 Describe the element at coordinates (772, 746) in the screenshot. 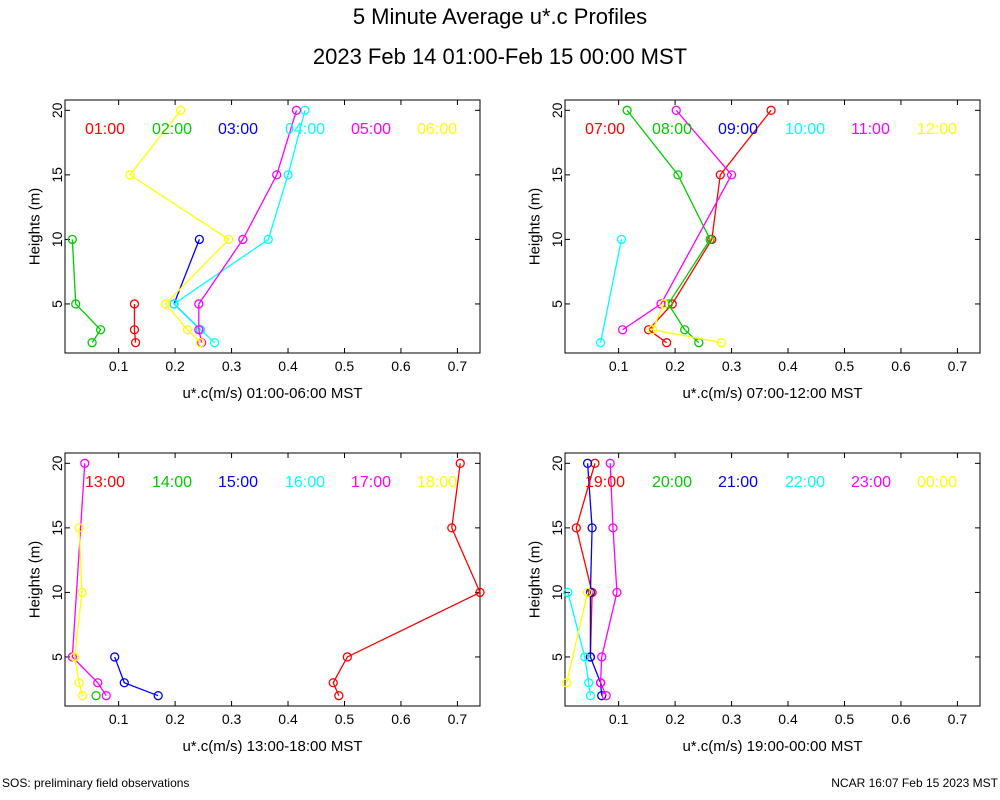

I see `x-axis-label: u*.c(m/s) 19:00-00:00 MST` at that location.